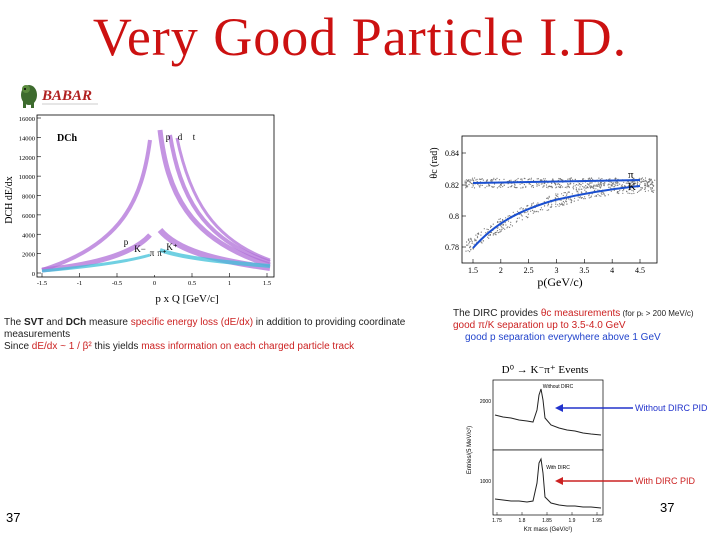  Describe the element at coordinates (665, 481) in the screenshot. I see `d0-arrow-lower-text: With DIRC PID` at that location.